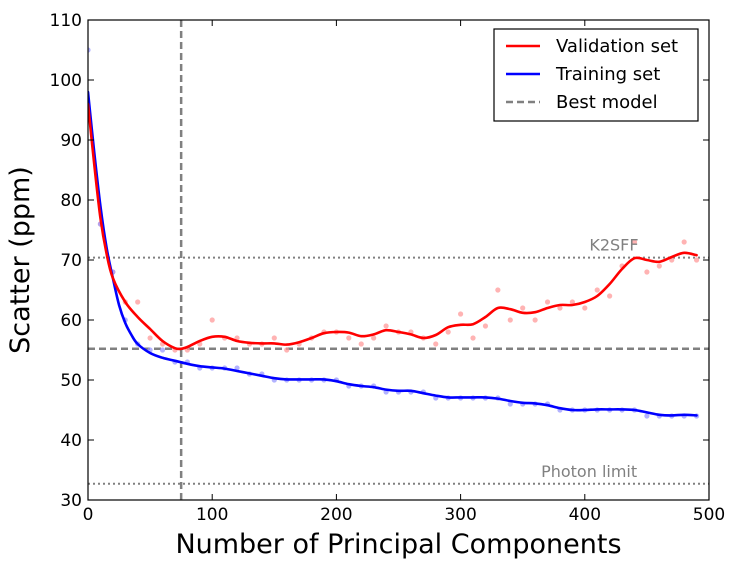 This screenshot has height=569, width=736. I want to click on x-tick-label: 300, so click(460, 515).